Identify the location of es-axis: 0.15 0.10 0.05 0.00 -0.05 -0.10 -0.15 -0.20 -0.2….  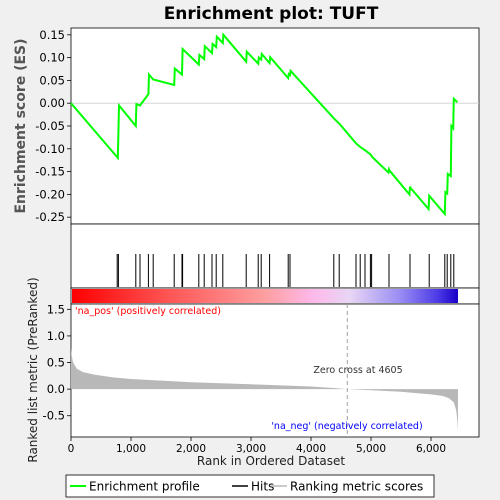
(53, 126).